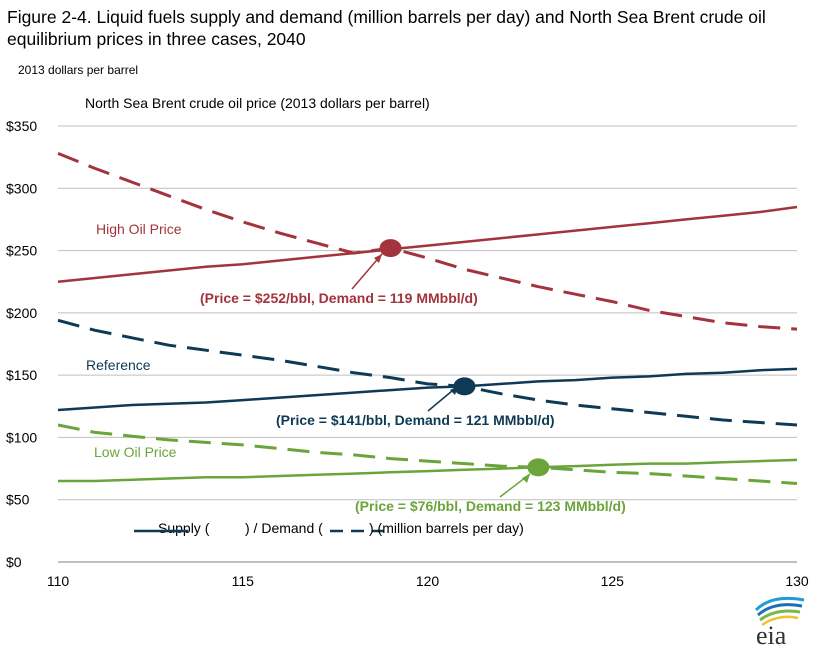  I want to click on y-tick-label: $350, so click(21, 126).